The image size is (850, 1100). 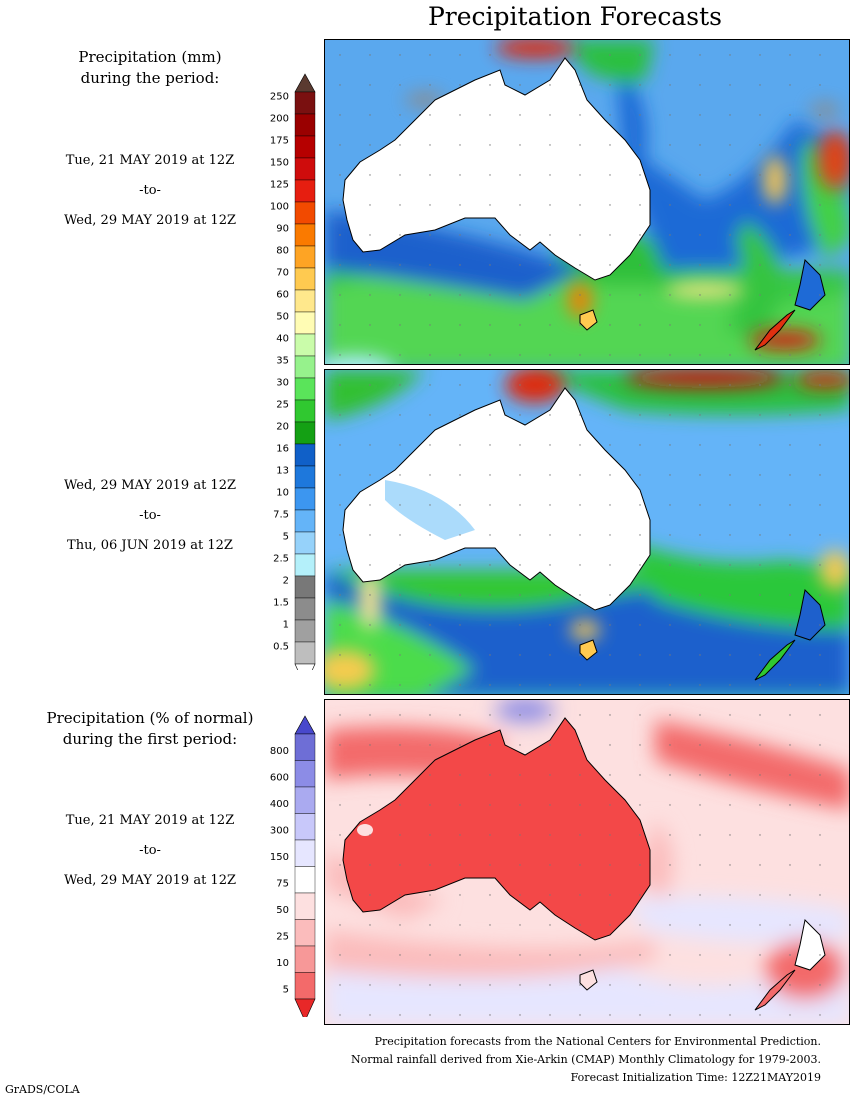 I want to click on precip-tick-label: 20, so click(x=282, y=427).